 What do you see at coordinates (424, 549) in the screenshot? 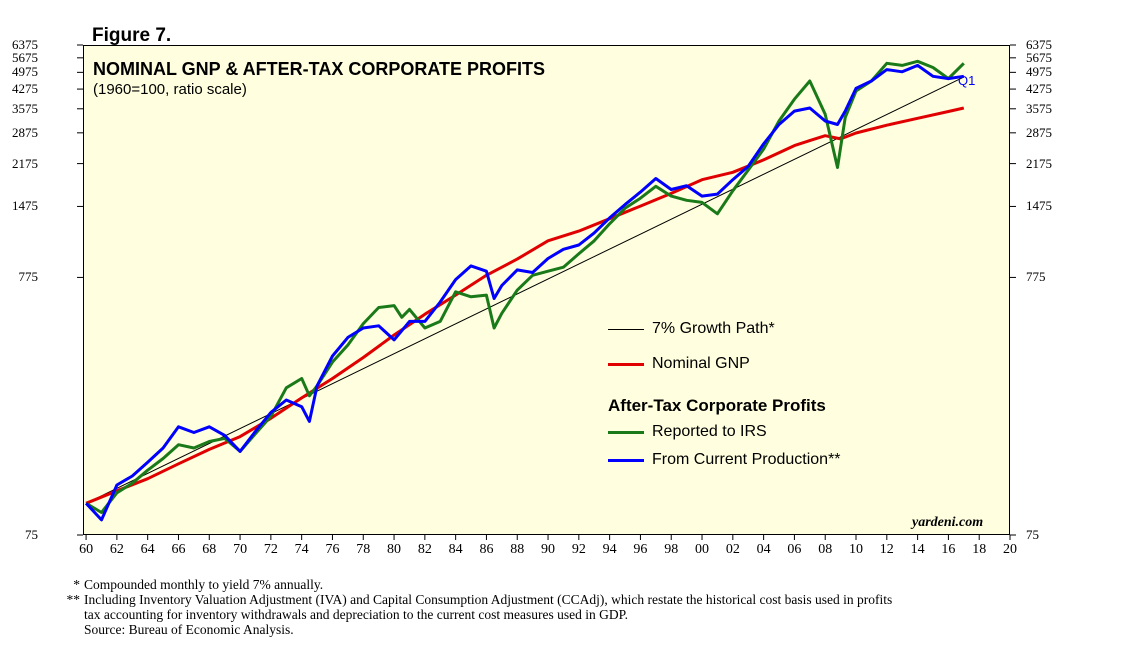
I see `x-tick-label: 82` at bounding box center [424, 549].